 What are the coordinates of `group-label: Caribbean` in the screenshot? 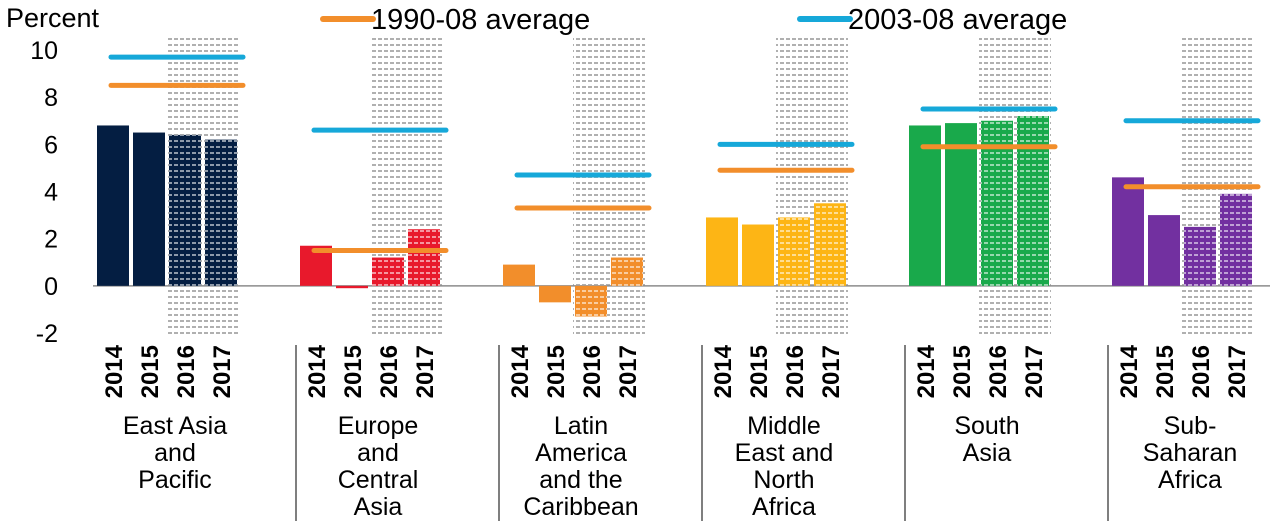 It's located at (580, 507).